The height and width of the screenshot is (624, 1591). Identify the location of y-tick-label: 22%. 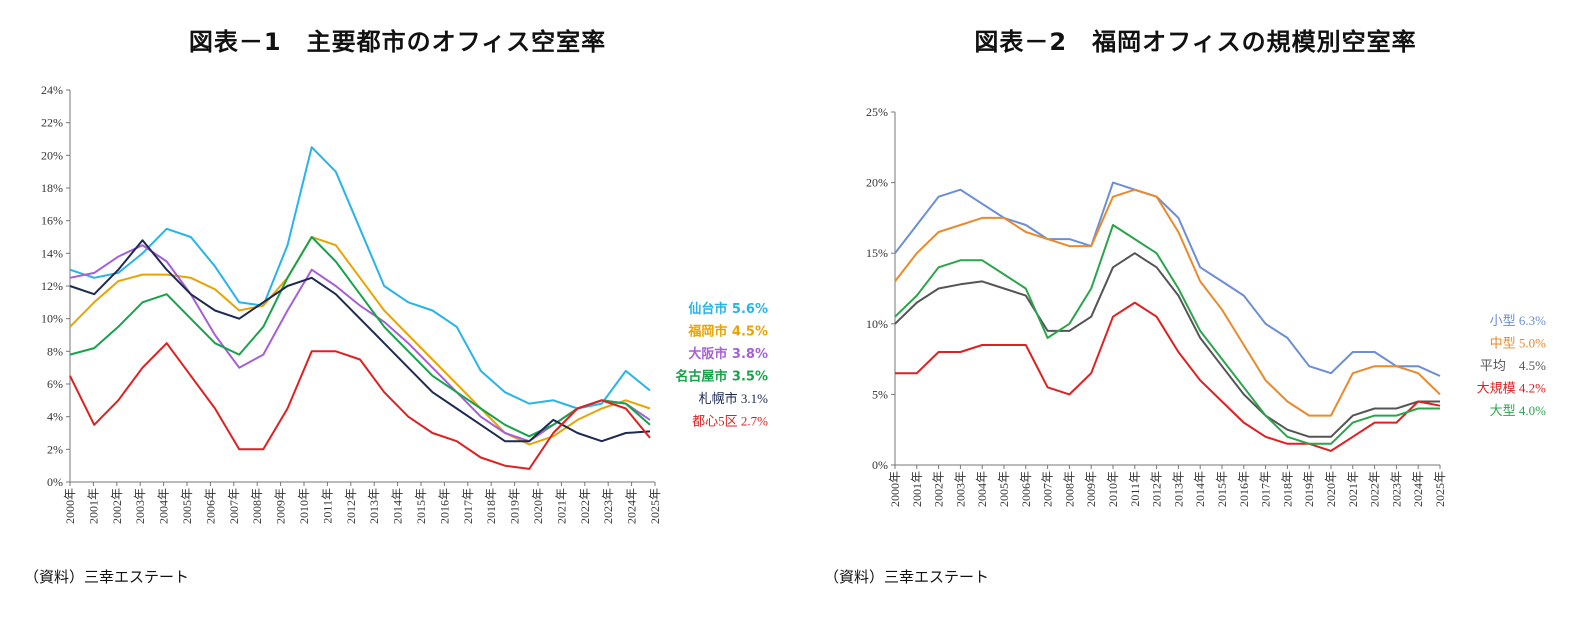
(52, 123).